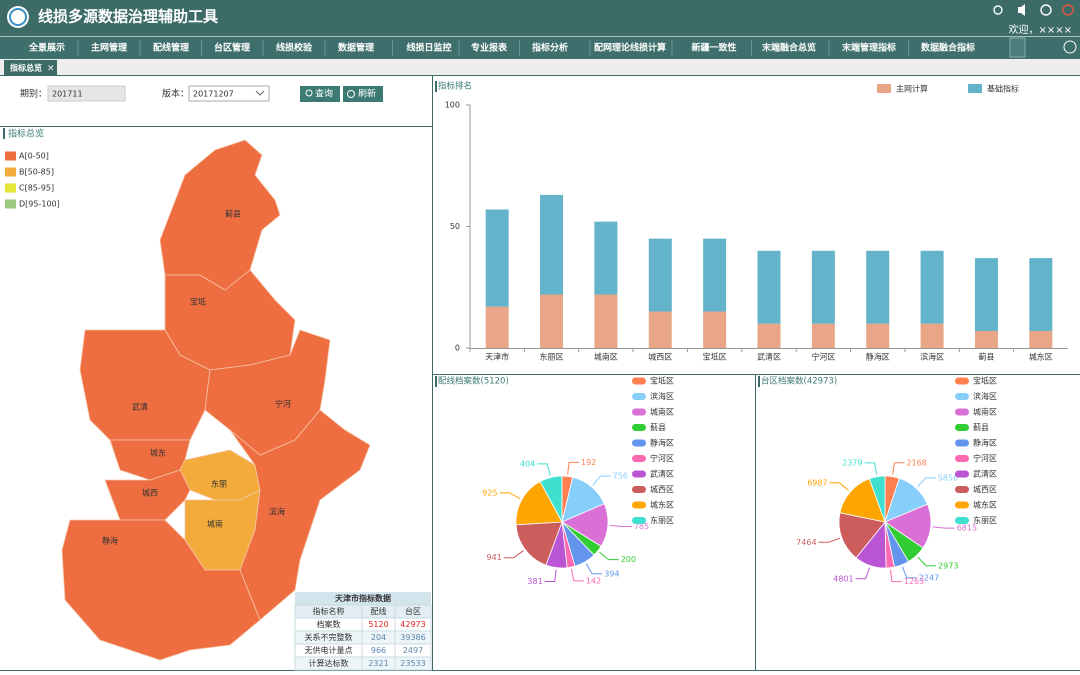 Image resolution: width=1080 pixels, height=675 pixels. Describe the element at coordinates (1068, 10) in the screenshot. I see `power-icon` at that location.